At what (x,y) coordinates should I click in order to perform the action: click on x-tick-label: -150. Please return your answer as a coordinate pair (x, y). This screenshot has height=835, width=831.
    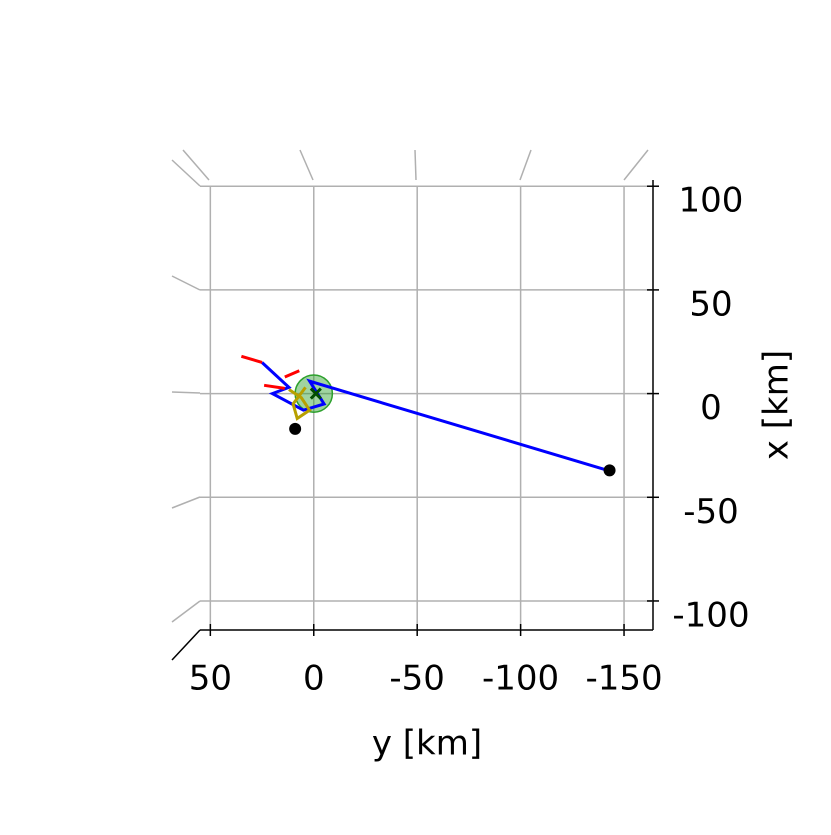
    Looking at the image, I should click on (623, 679).